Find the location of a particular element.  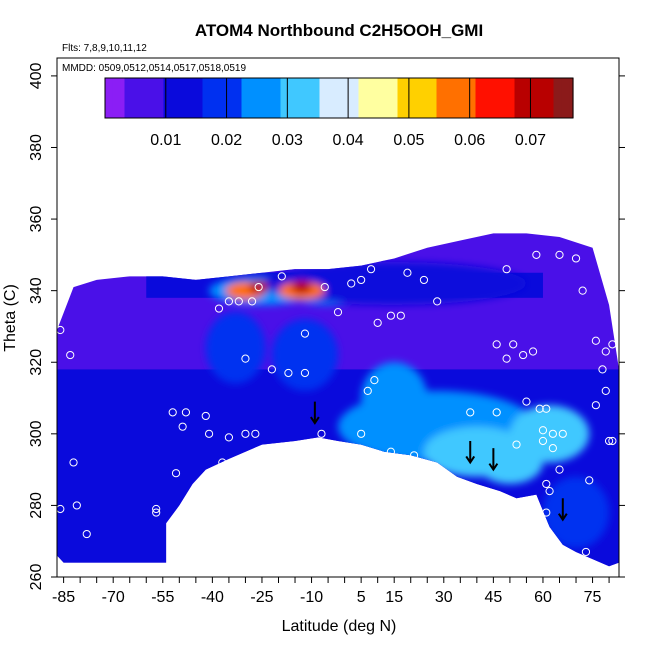

colorbar-frame is located at coordinates (339, 98).